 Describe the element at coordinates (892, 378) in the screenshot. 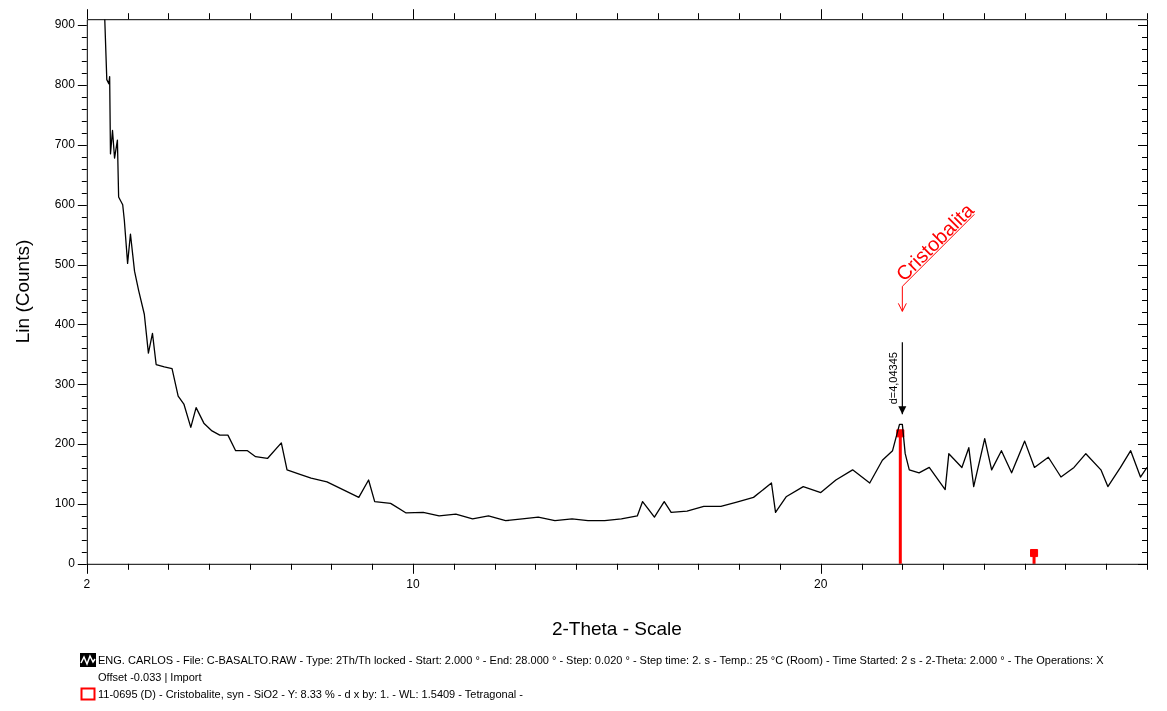

I see `annotation: d=4,04345` at that location.